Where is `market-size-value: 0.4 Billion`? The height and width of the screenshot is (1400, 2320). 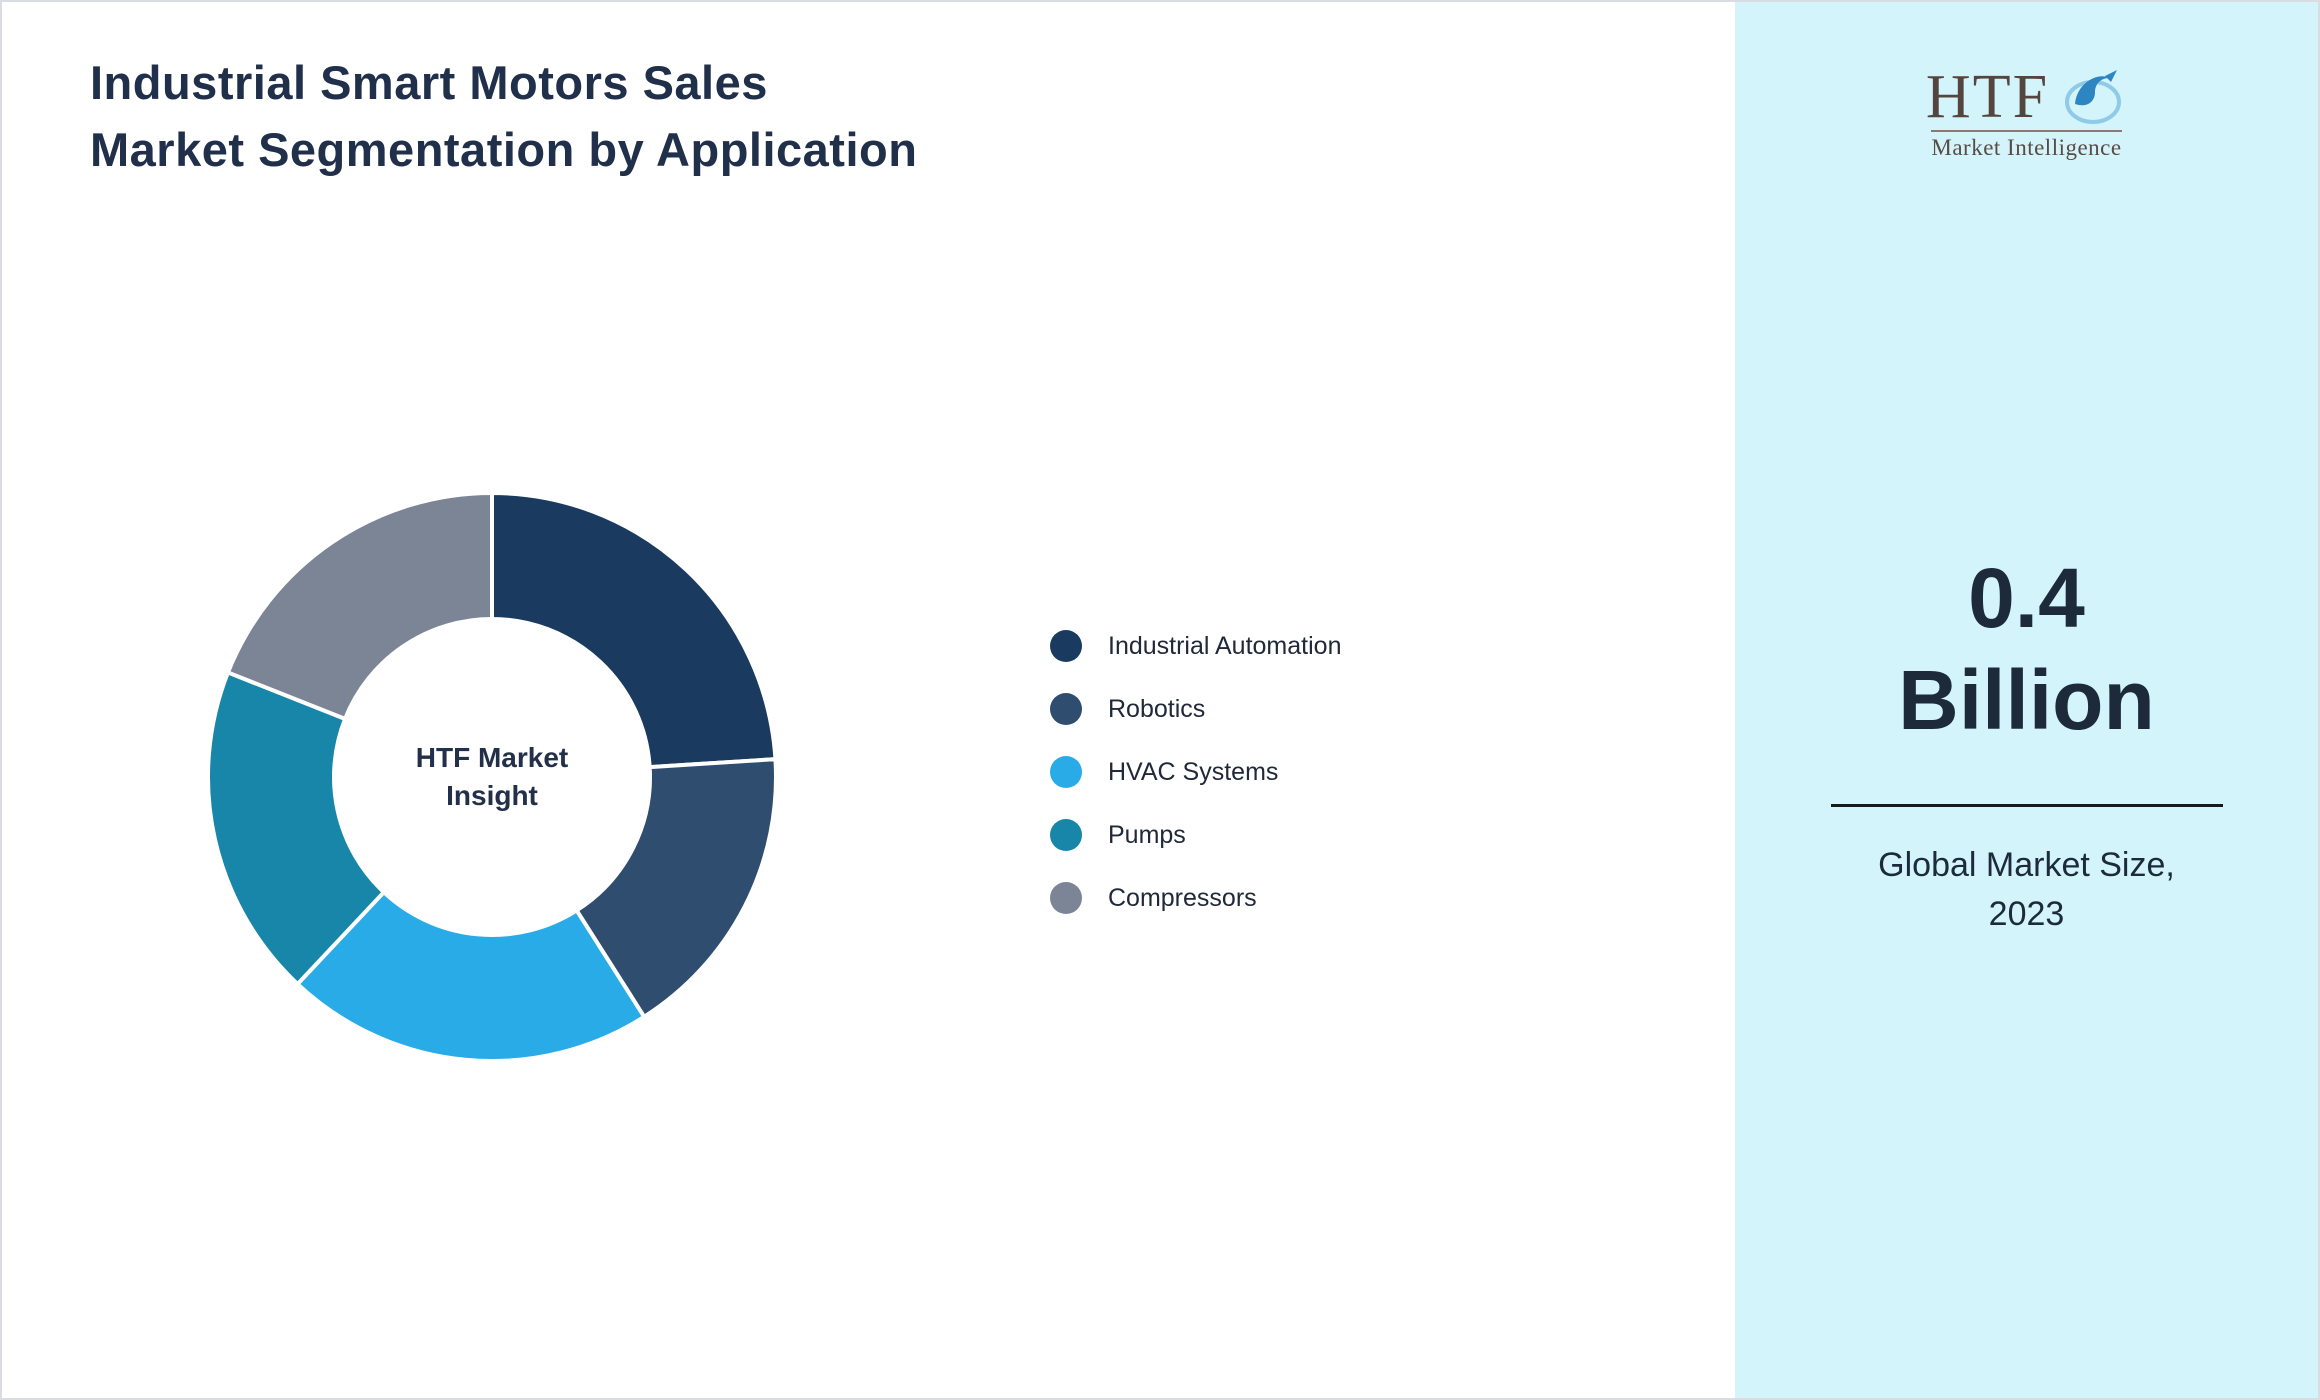
market-size-value: 0.4 Billion is located at coordinates (2026, 649).